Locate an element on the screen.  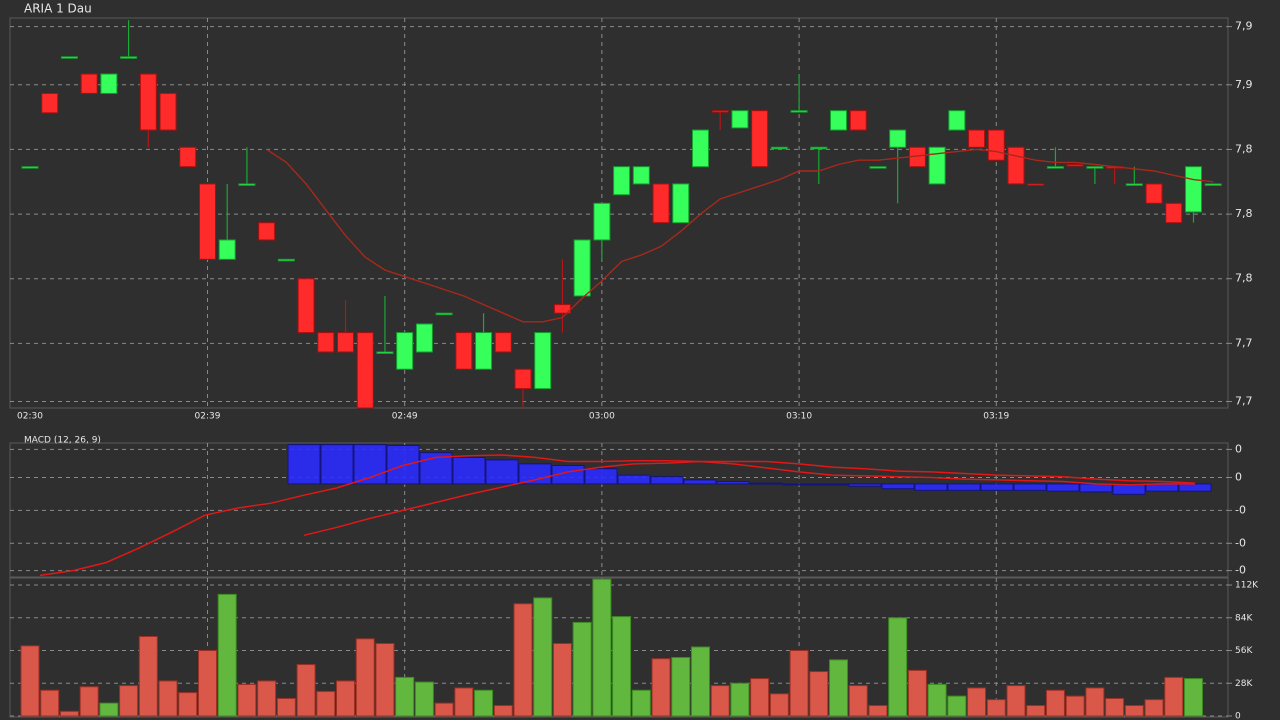
y-tick-label: 28K is located at coordinates (1244, 684).